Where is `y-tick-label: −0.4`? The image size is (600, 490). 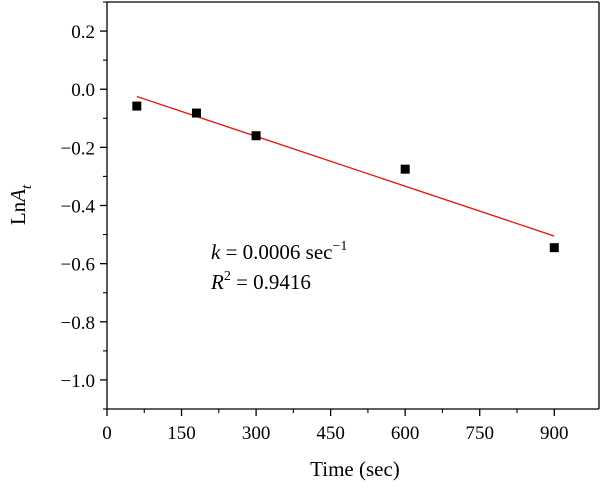 y-tick-label: −0.4 is located at coordinates (78, 207).